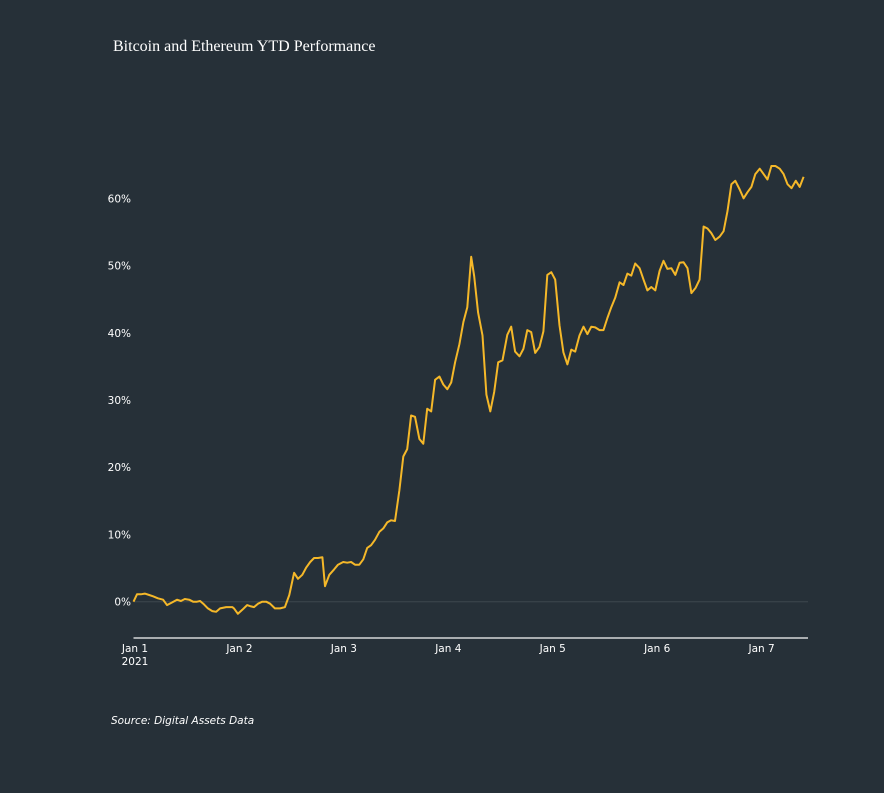  What do you see at coordinates (119, 267) in the screenshot?
I see `y-tick-label: 50%` at bounding box center [119, 267].